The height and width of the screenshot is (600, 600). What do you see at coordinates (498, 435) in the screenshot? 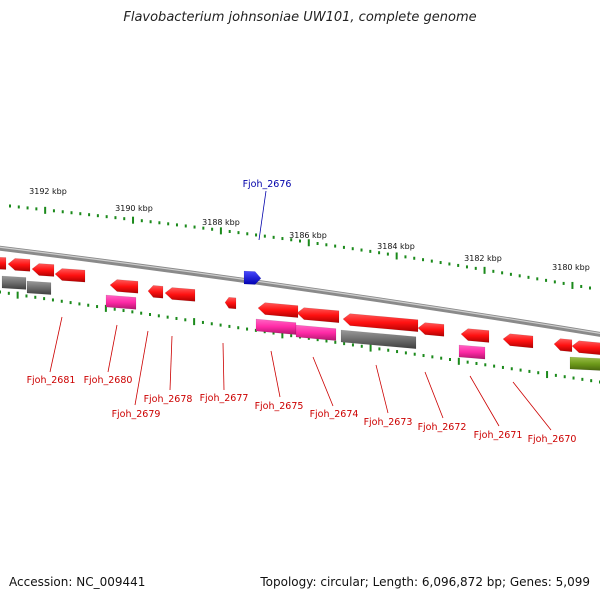
I see `gene-label: Fjoh_2671` at bounding box center [498, 435].